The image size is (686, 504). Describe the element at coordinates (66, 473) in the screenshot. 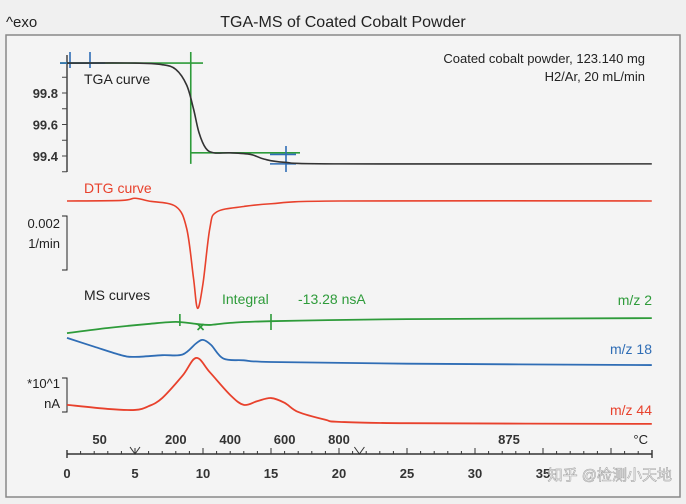

I see `time-tick-label: 0` at that location.